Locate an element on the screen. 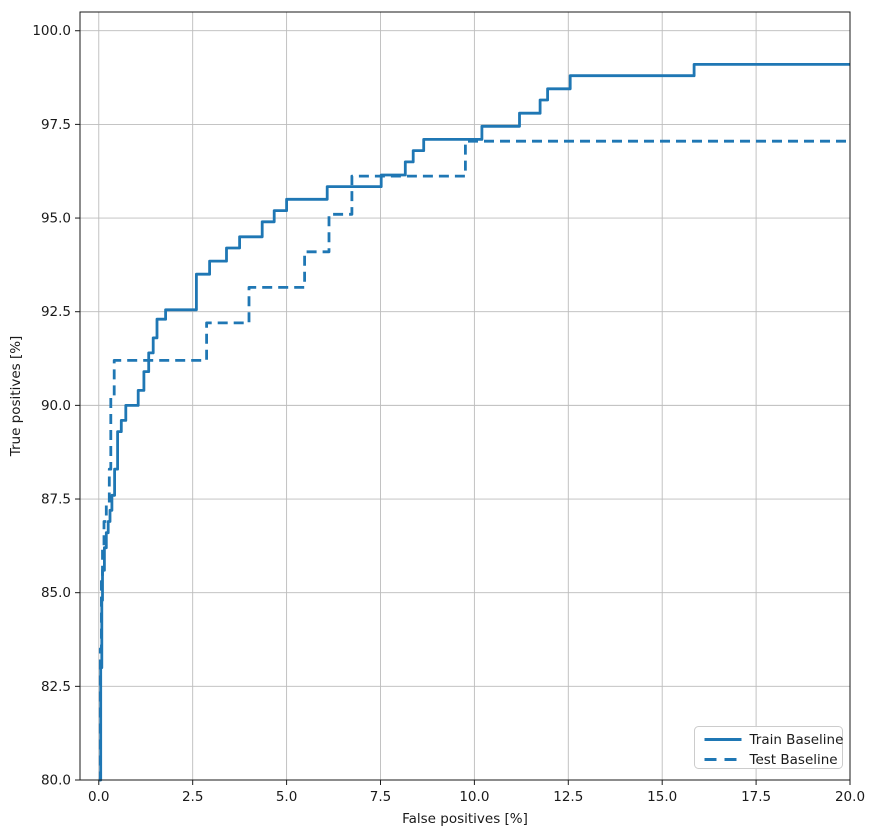 The height and width of the screenshot is (833, 874). y-tick-label-4: 90.0 is located at coordinates (56, 406).